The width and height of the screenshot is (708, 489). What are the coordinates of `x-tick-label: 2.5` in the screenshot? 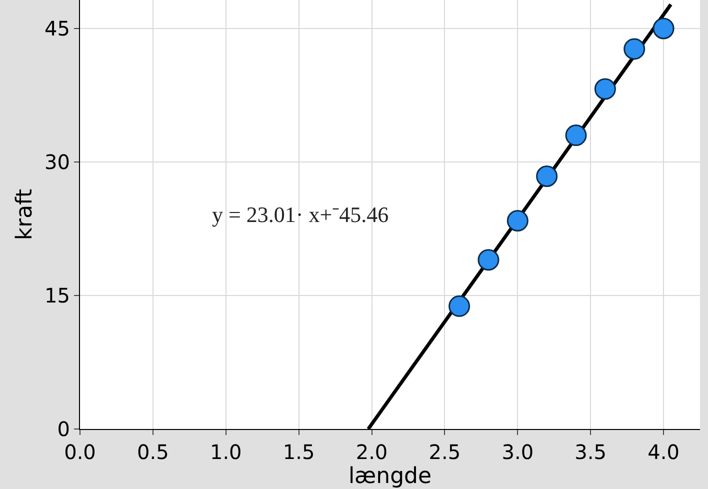 It's located at (444, 452).